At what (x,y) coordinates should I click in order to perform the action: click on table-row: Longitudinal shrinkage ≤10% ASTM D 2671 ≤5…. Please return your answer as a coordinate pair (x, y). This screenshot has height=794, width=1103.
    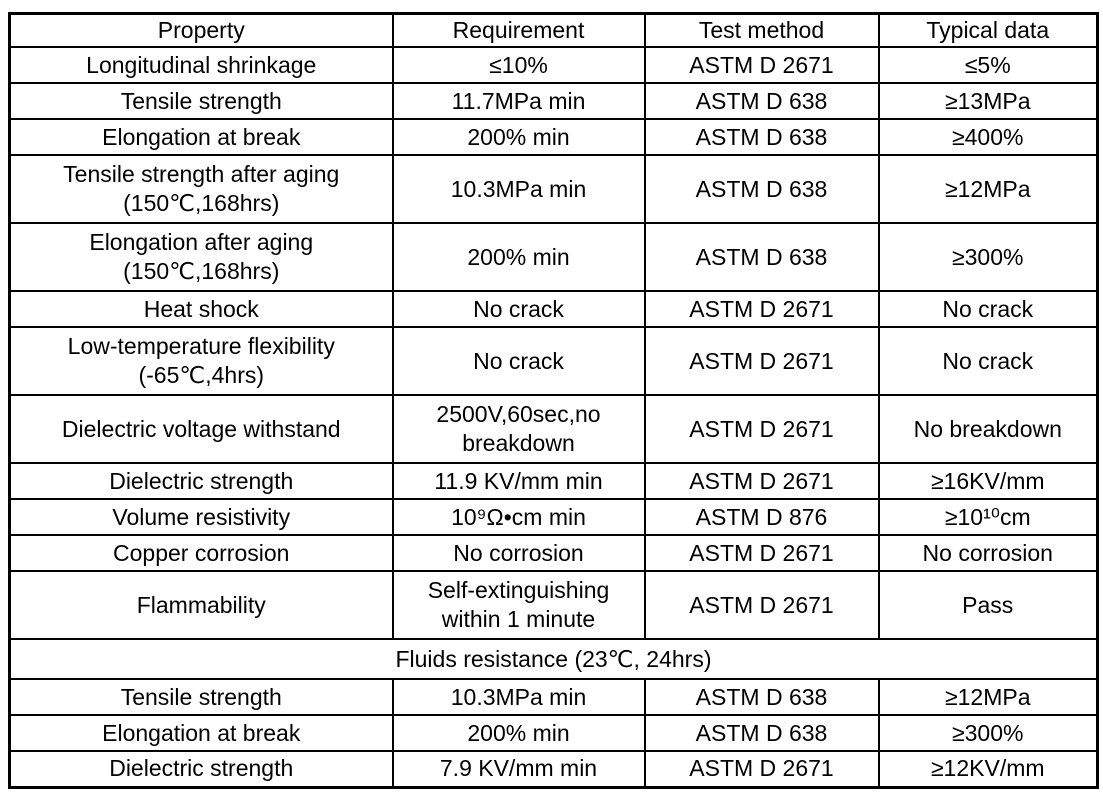
    Looking at the image, I should click on (553, 65).